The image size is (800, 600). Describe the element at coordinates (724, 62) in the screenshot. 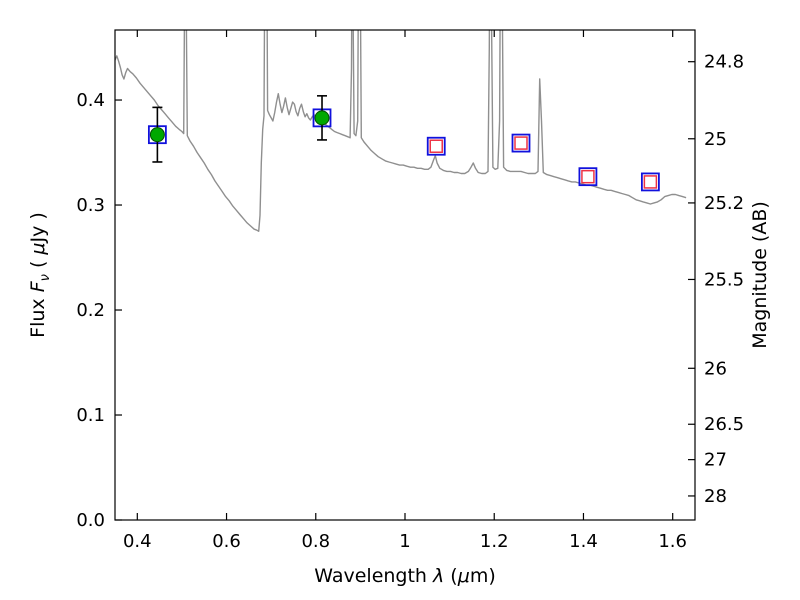

I see `y-right-tick-label: 24.8` at that location.